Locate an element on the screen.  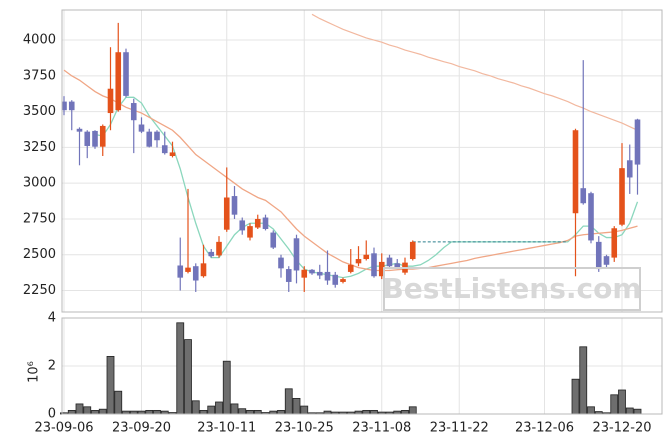
x-tick-label: 23-09-06 is located at coordinates (63, 428).